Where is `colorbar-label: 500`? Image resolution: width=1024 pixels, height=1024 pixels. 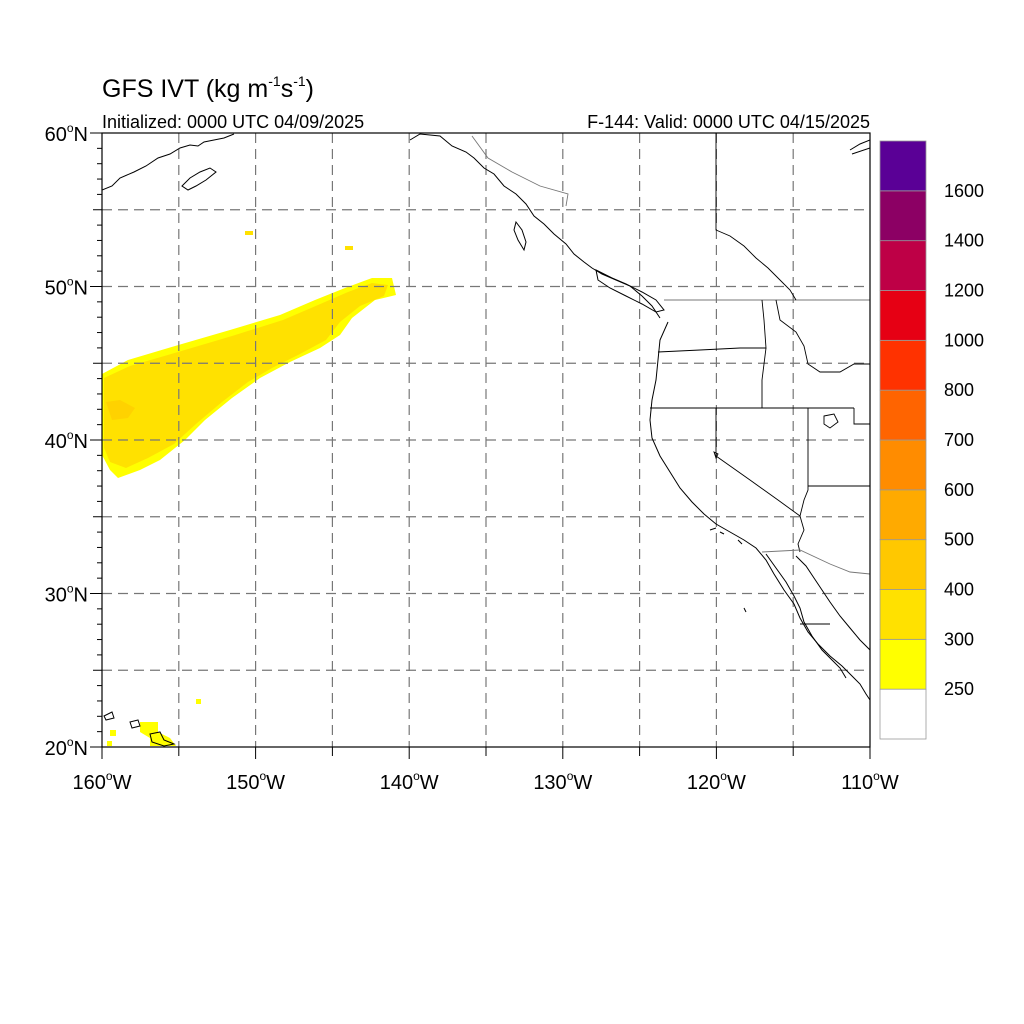
colorbar-label: 500 is located at coordinates (959, 540).